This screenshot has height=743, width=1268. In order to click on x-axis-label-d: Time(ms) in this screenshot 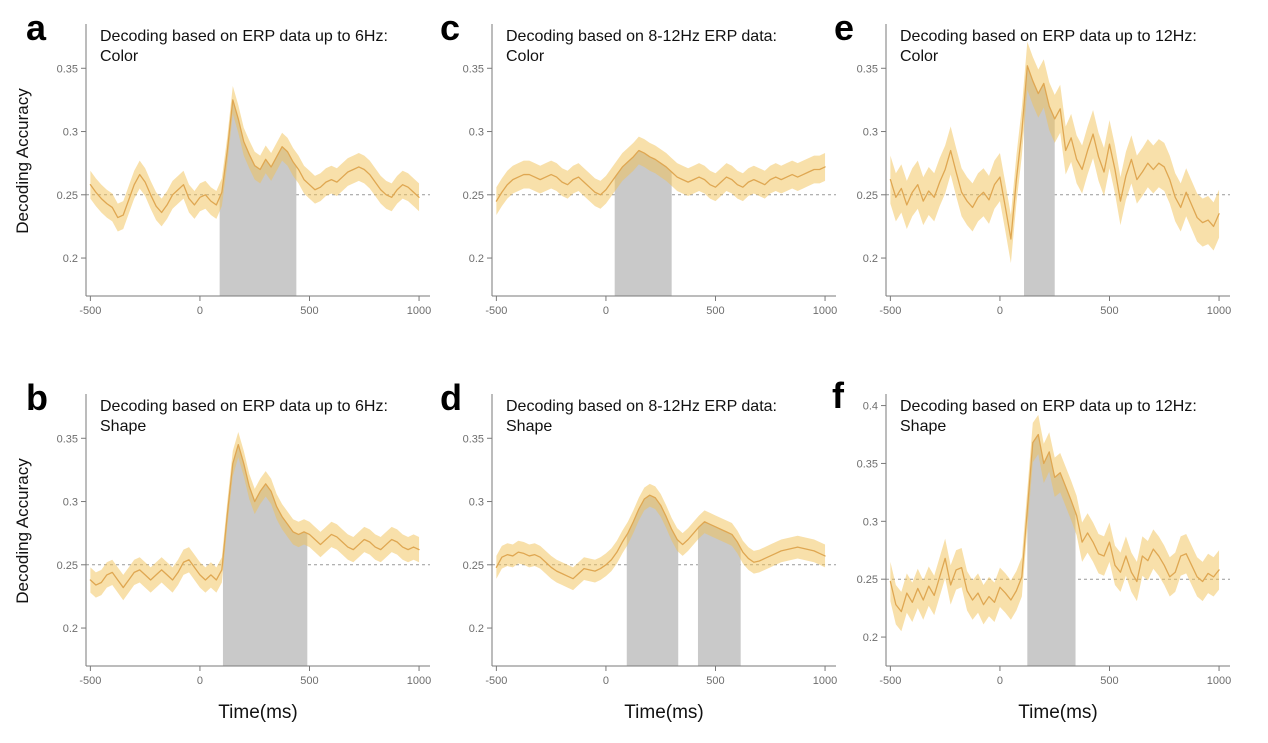, I will do `click(664, 712)`.